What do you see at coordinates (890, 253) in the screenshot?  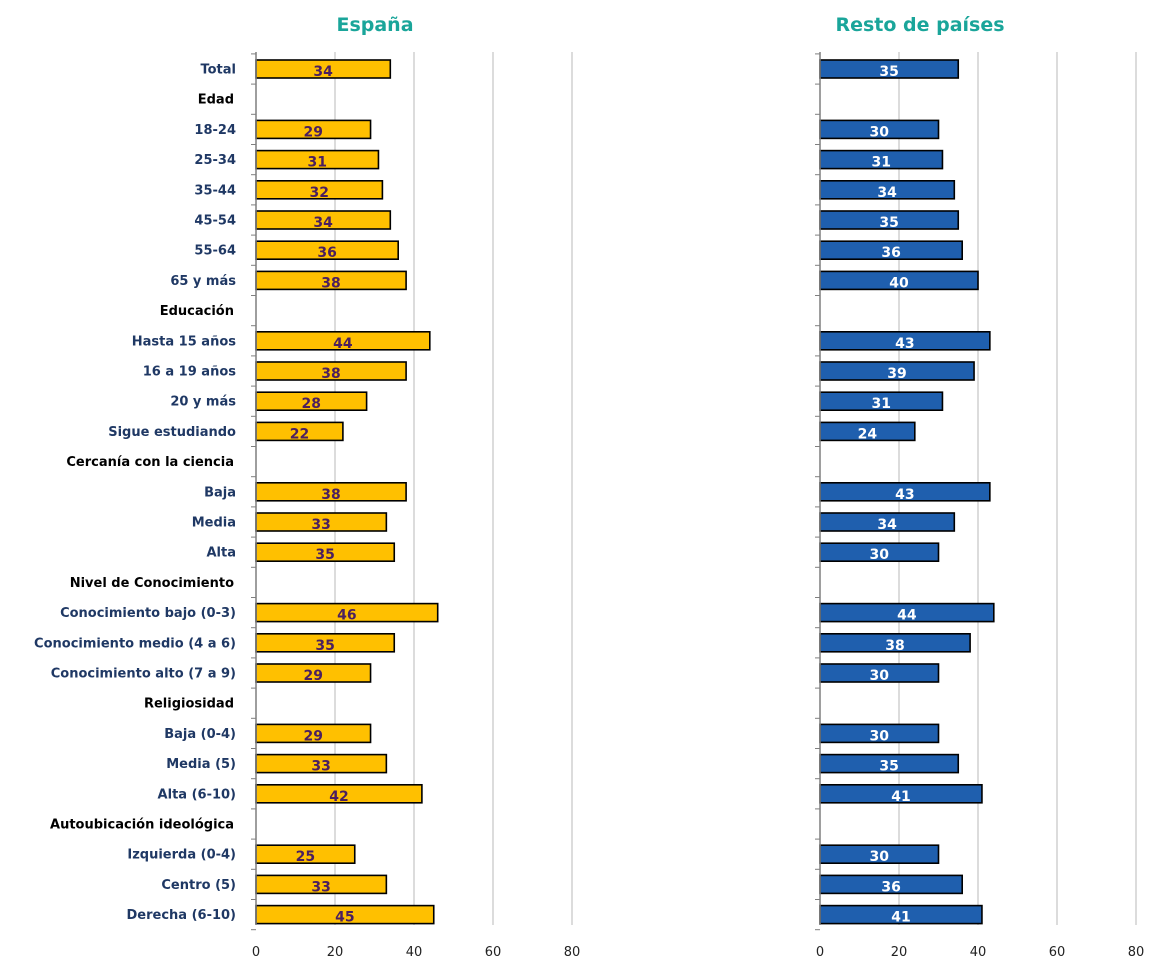 I see `rest-value-label-55-64: 36` at bounding box center [890, 253].